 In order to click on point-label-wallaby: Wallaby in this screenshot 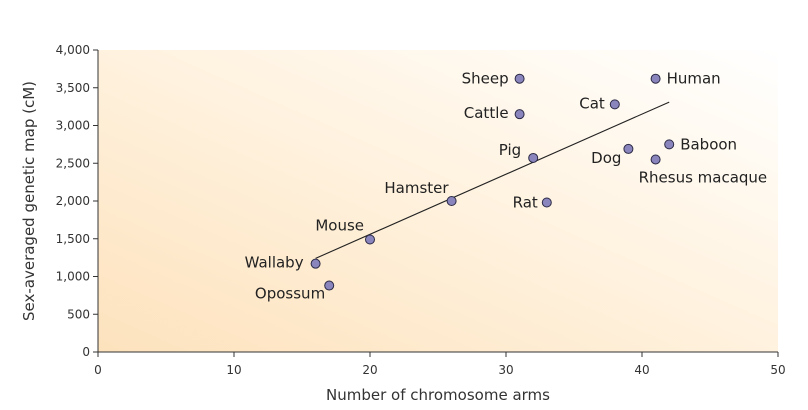, I will do `click(274, 263)`.